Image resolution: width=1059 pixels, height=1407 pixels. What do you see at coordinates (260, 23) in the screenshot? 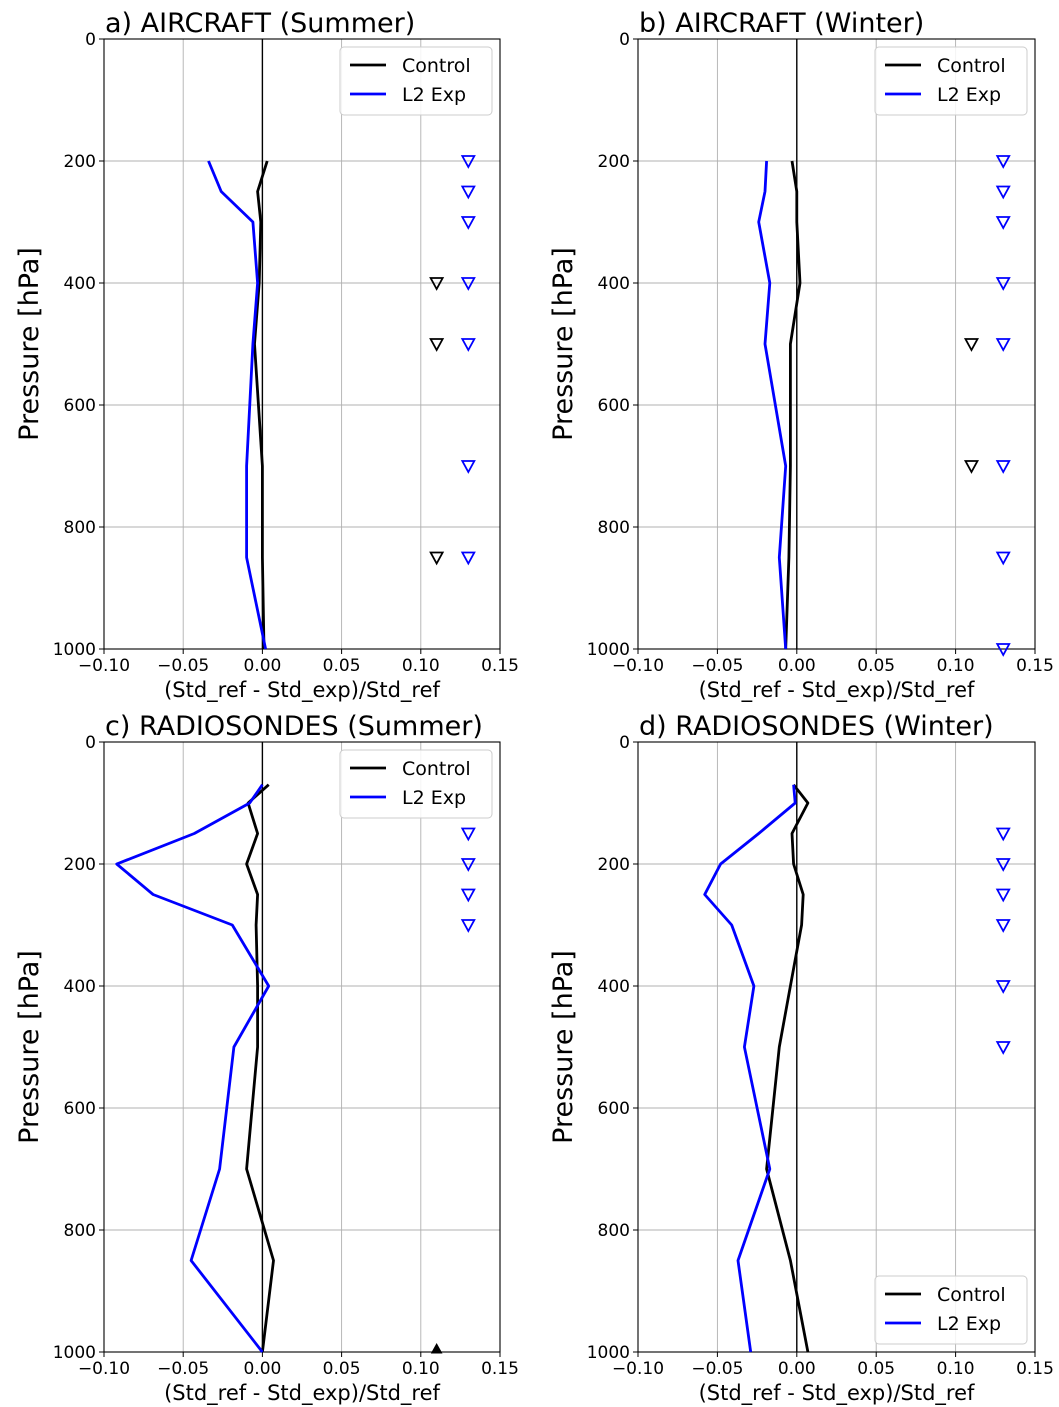
I see `chart-title: a) AIRCRAFT (Summer)` at bounding box center [260, 23].